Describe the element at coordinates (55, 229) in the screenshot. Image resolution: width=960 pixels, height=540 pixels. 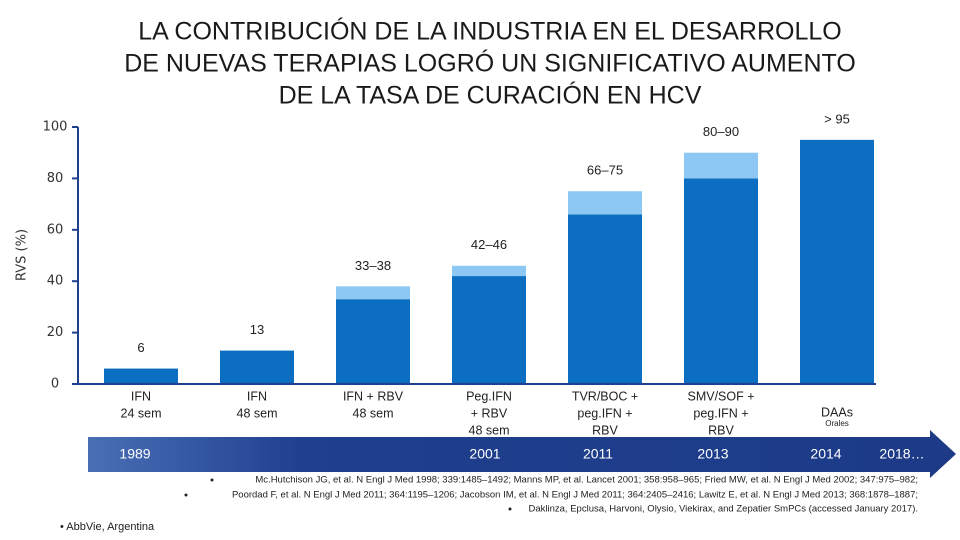
I see `y-tick-label: 60` at that location.